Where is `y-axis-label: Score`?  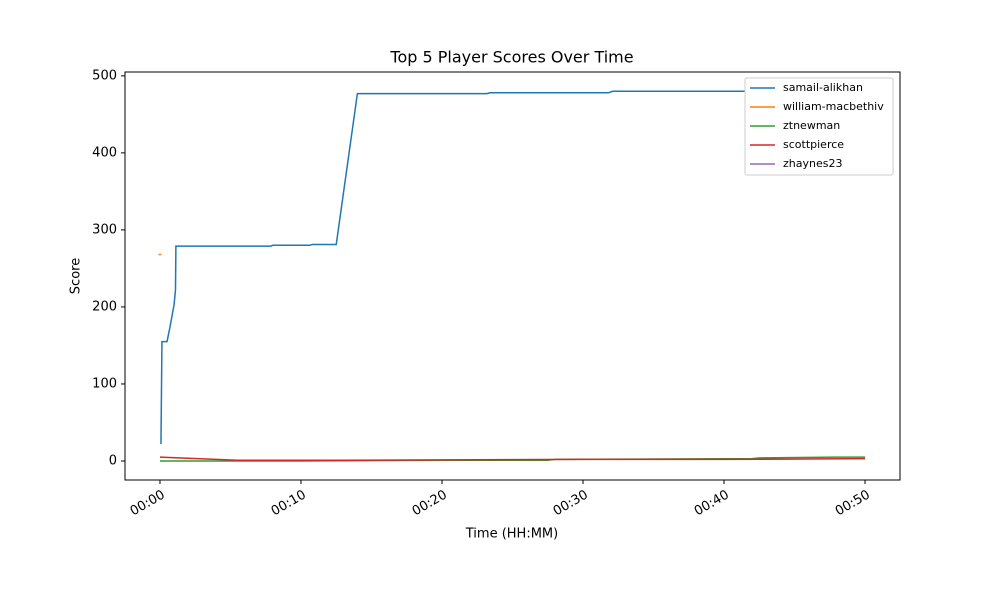
y-axis-label: Score is located at coordinates (76, 276).